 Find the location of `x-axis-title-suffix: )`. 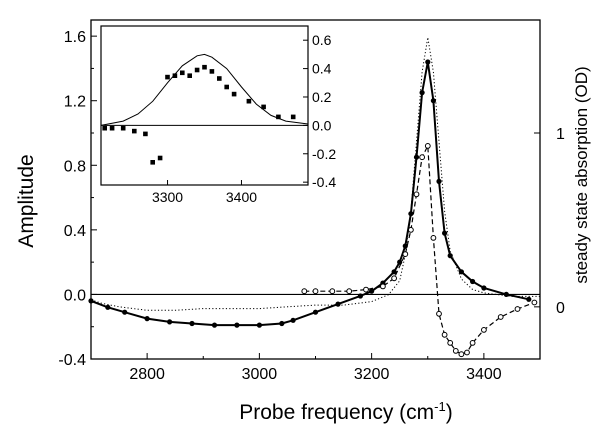

x-axis-title-suffix: ) is located at coordinates (449, 412).